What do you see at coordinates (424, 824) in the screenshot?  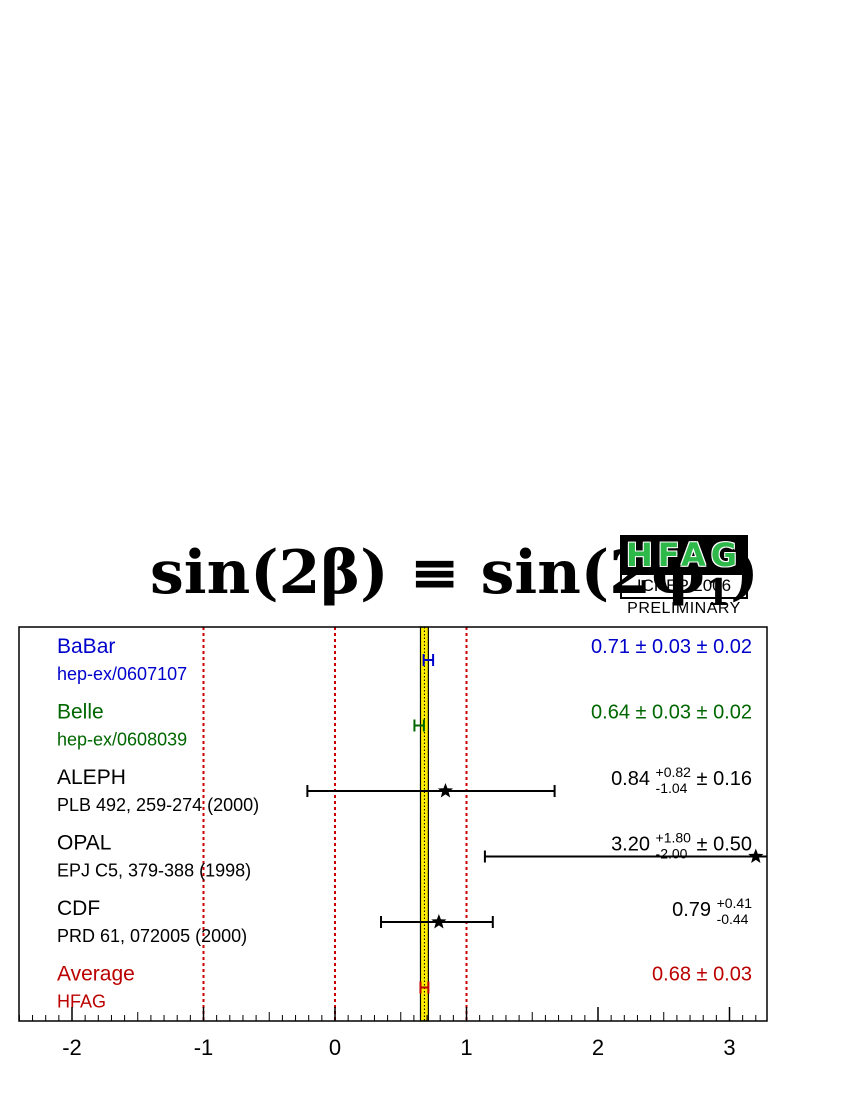 I see `average-band-layer` at bounding box center [424, 824].